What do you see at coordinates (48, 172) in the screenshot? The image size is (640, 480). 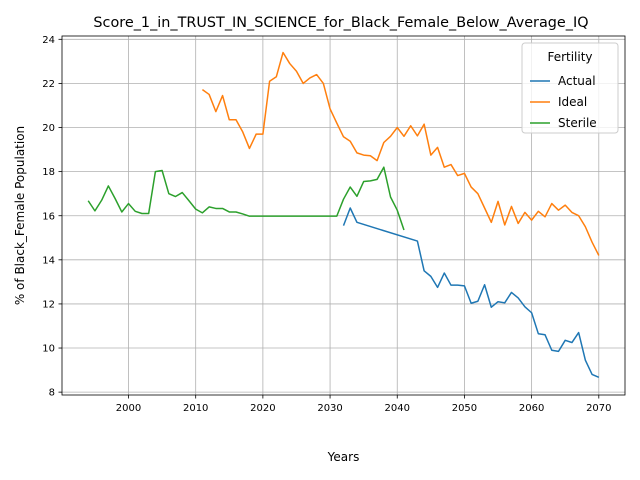 I see `y-tick-label: 18` at bounding box center [48, 172].